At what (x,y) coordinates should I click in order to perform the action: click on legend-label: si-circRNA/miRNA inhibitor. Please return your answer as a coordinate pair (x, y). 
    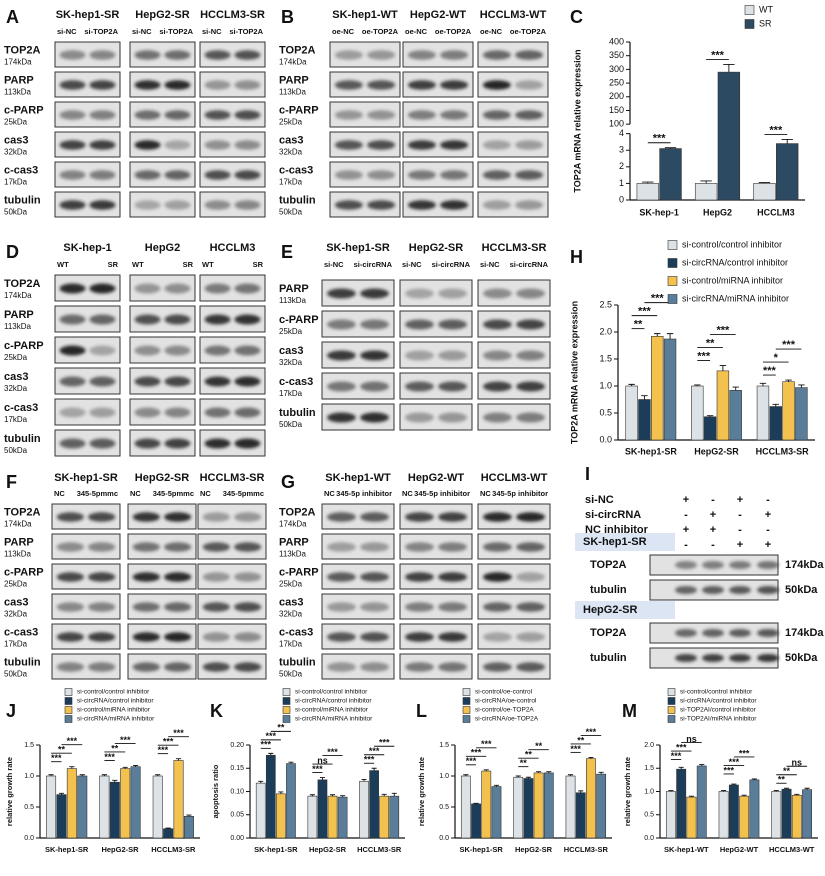
    Looking at the image, I should click on (334, 719).